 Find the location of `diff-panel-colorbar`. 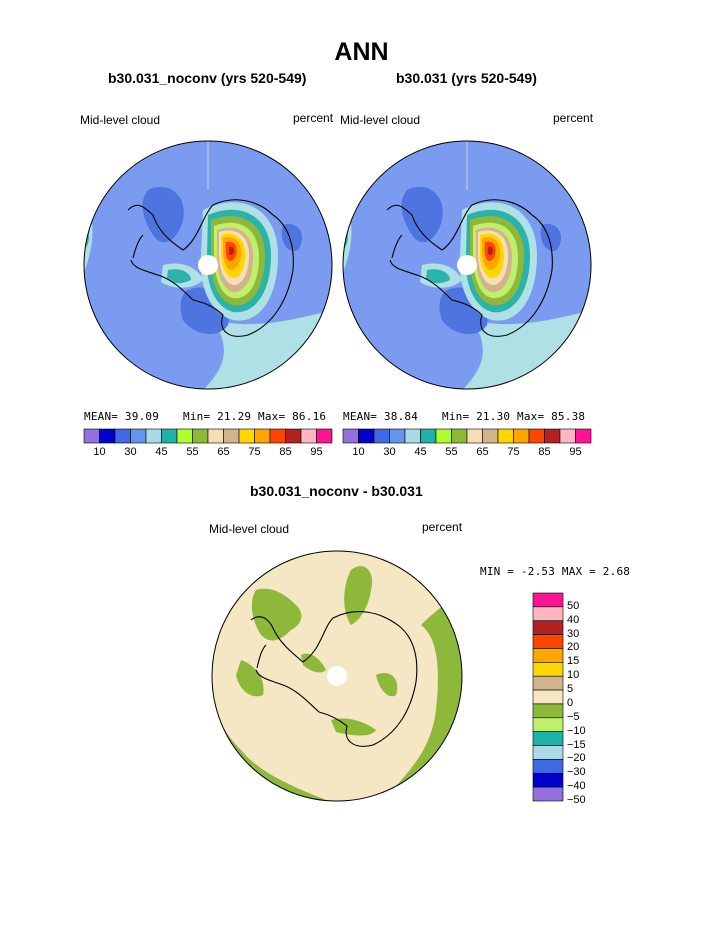

diff-panel-colorbar is located at coordinates (548, 697).